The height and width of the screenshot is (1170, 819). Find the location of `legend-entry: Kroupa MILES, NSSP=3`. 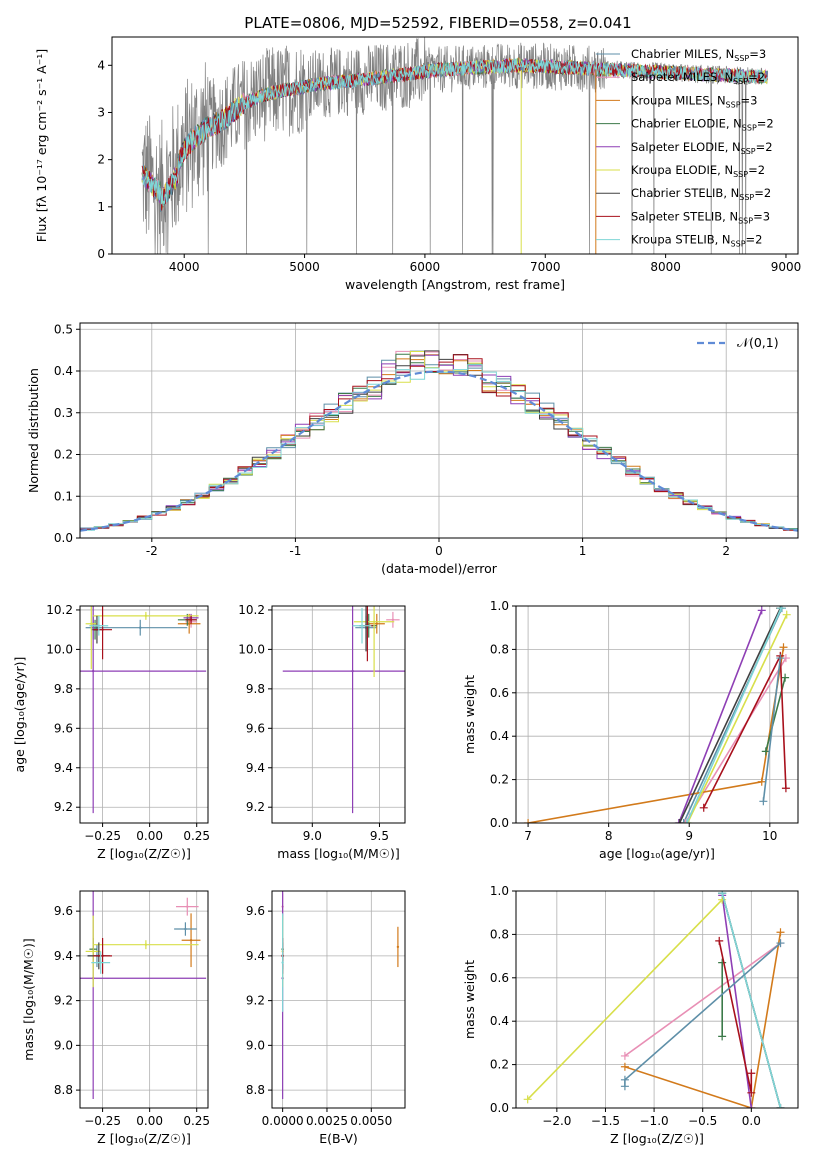

legend-entry: Kroupa MILES, NSSP=3 is located at coordinates (694, 101).